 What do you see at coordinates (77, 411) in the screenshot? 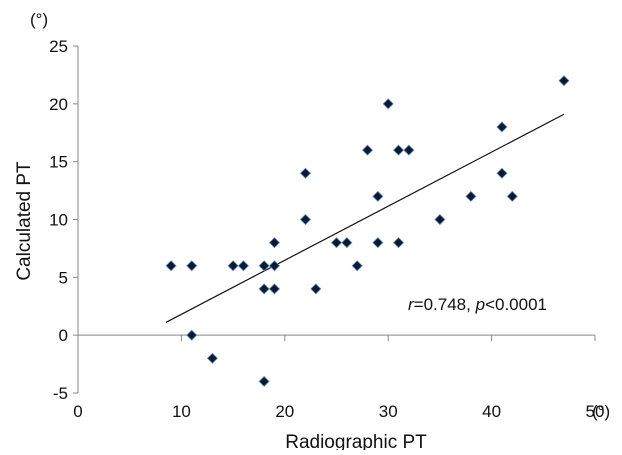
I see `x-tick-label: 0` at bounding box center [77, 411].